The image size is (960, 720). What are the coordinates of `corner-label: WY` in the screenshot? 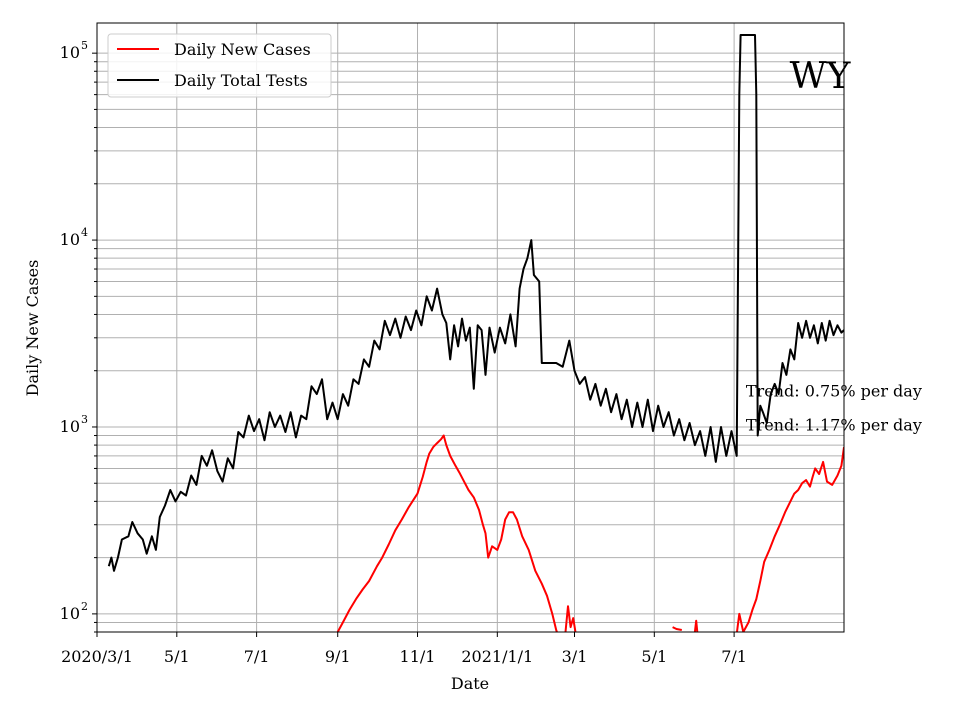 It's located at (821, 76).